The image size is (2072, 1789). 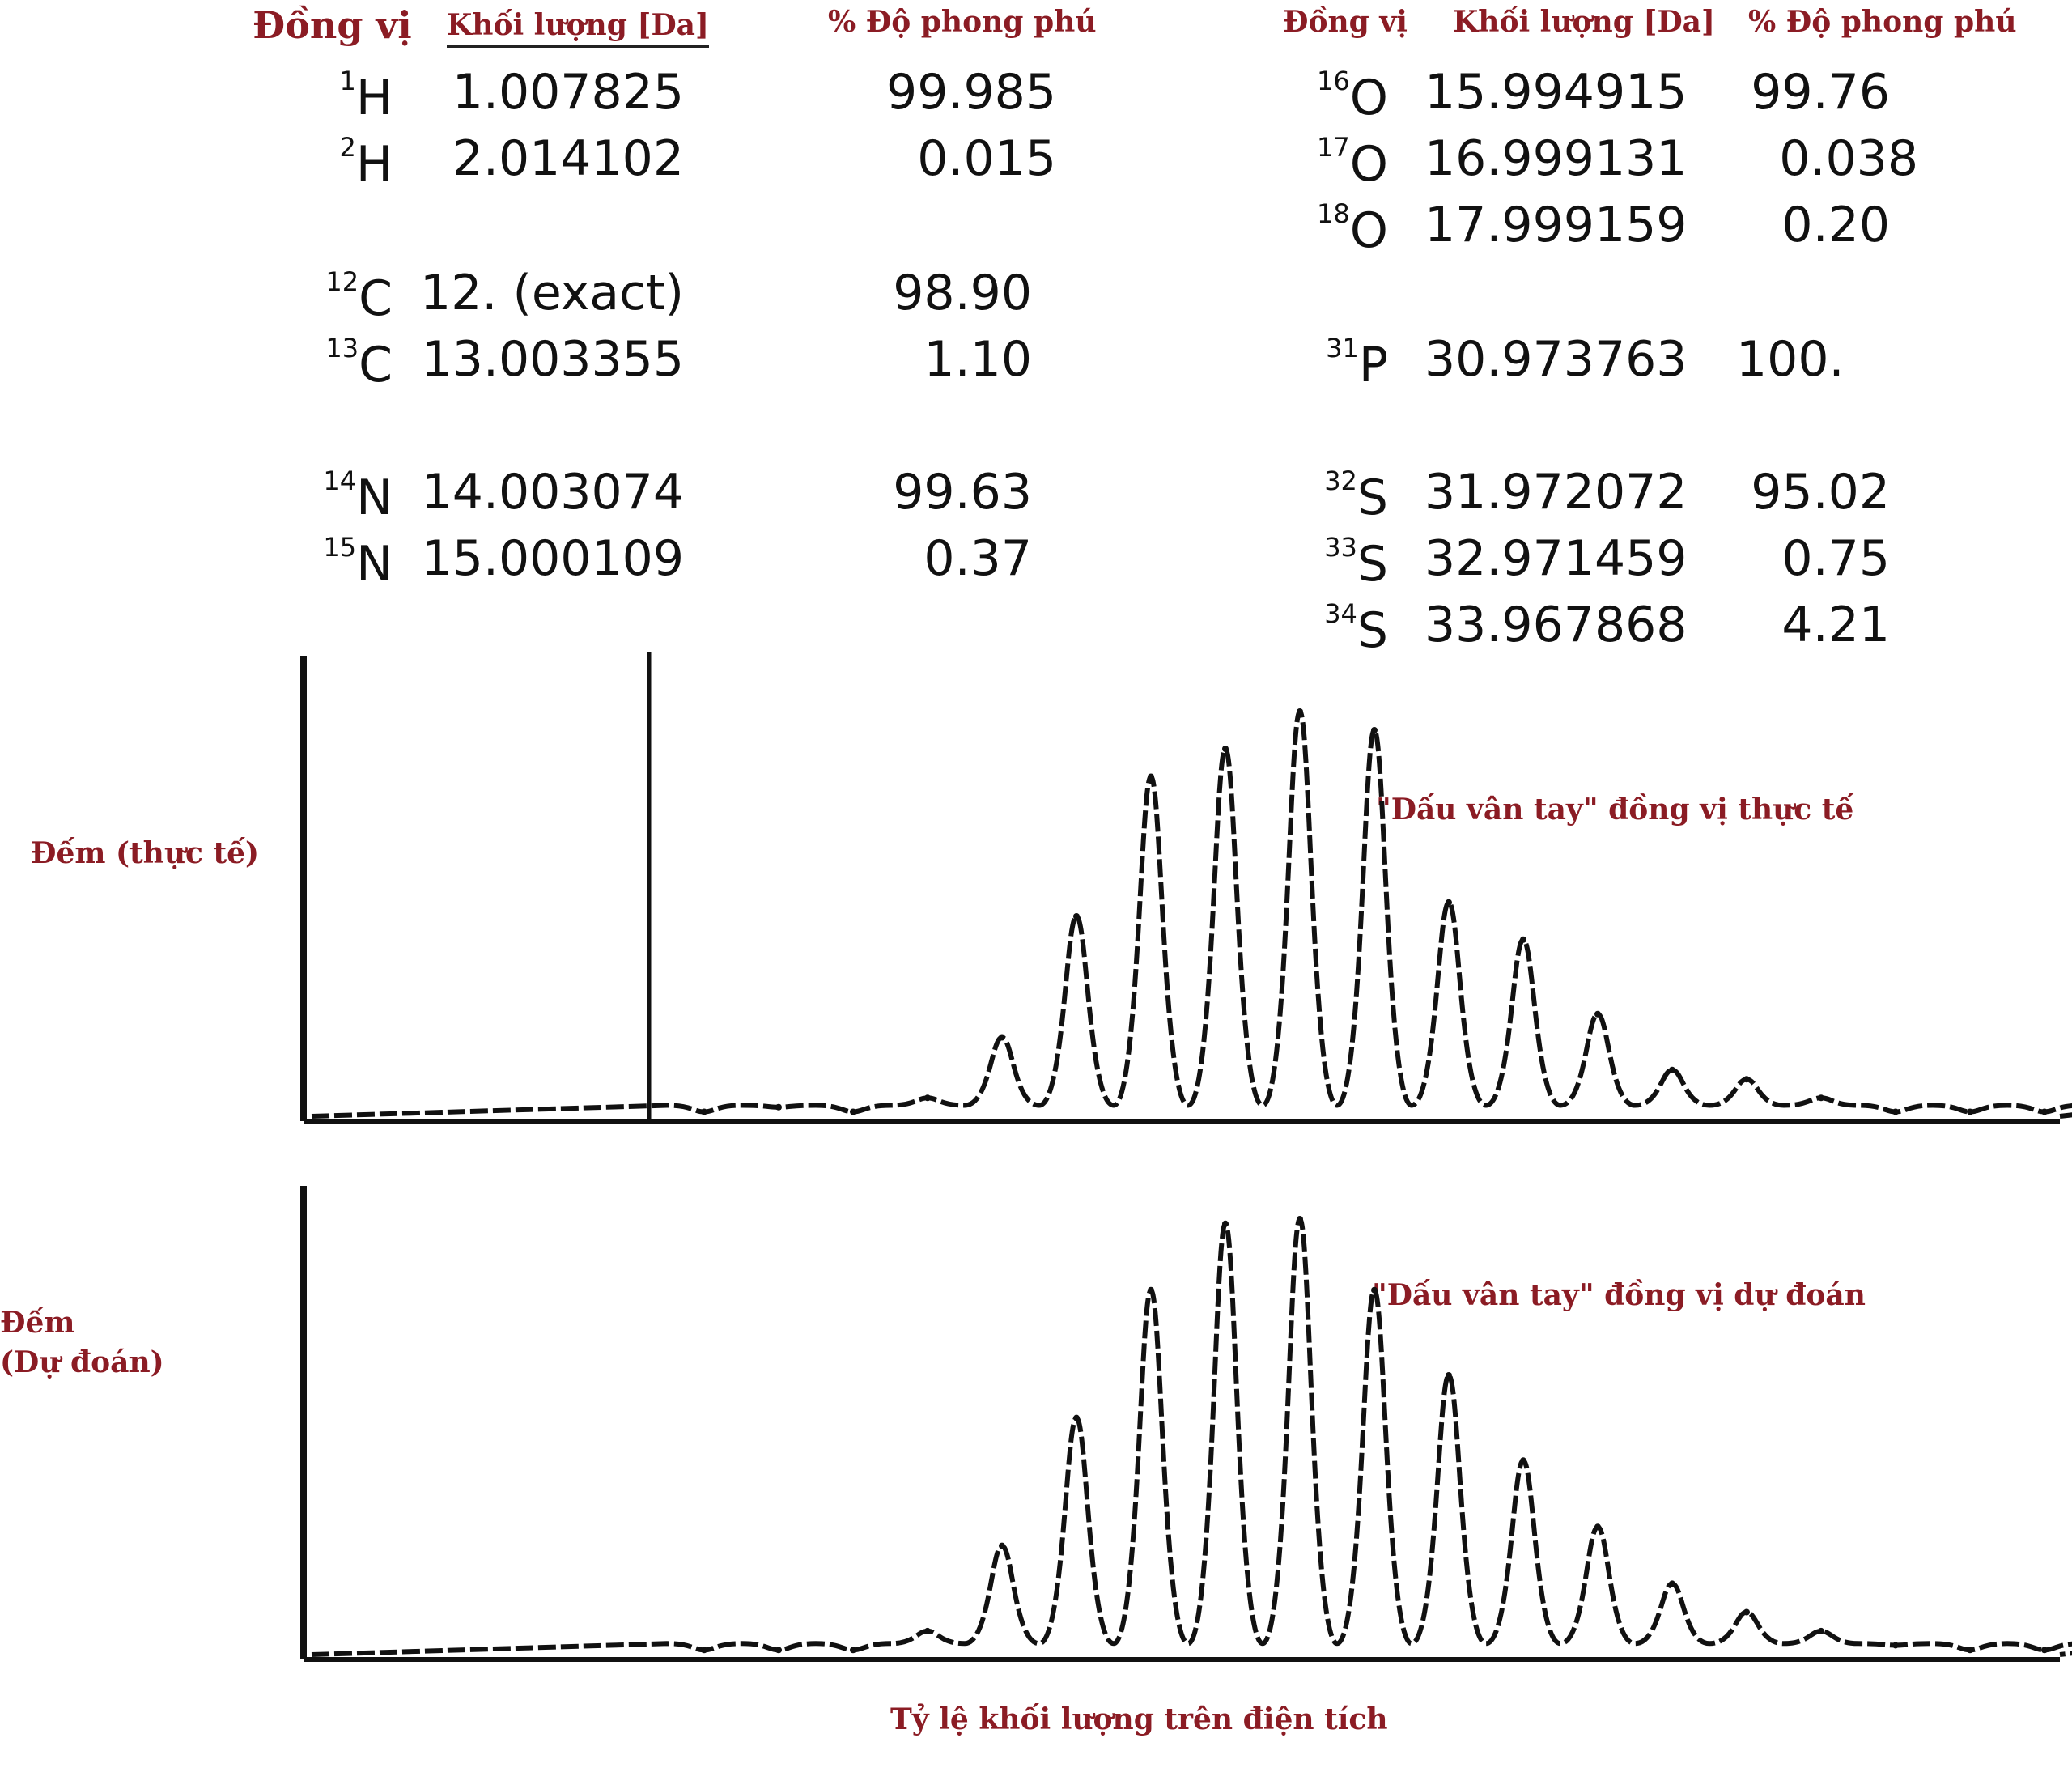 I want to click on left-header-mass: Khối lượng [Da], so click(x=578, y=28).